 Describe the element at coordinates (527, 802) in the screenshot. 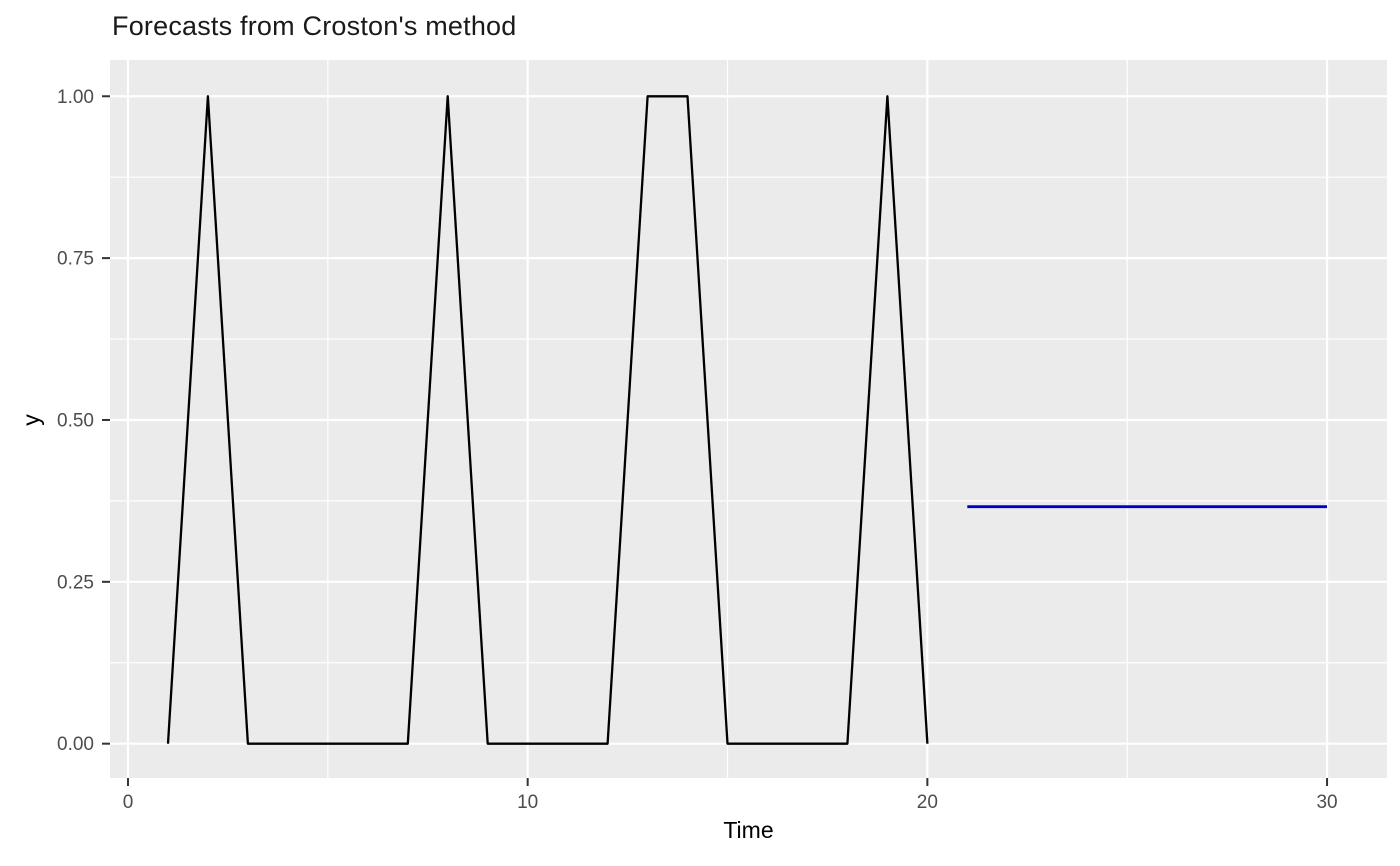

I see `x-tick-label: 10` at that location.